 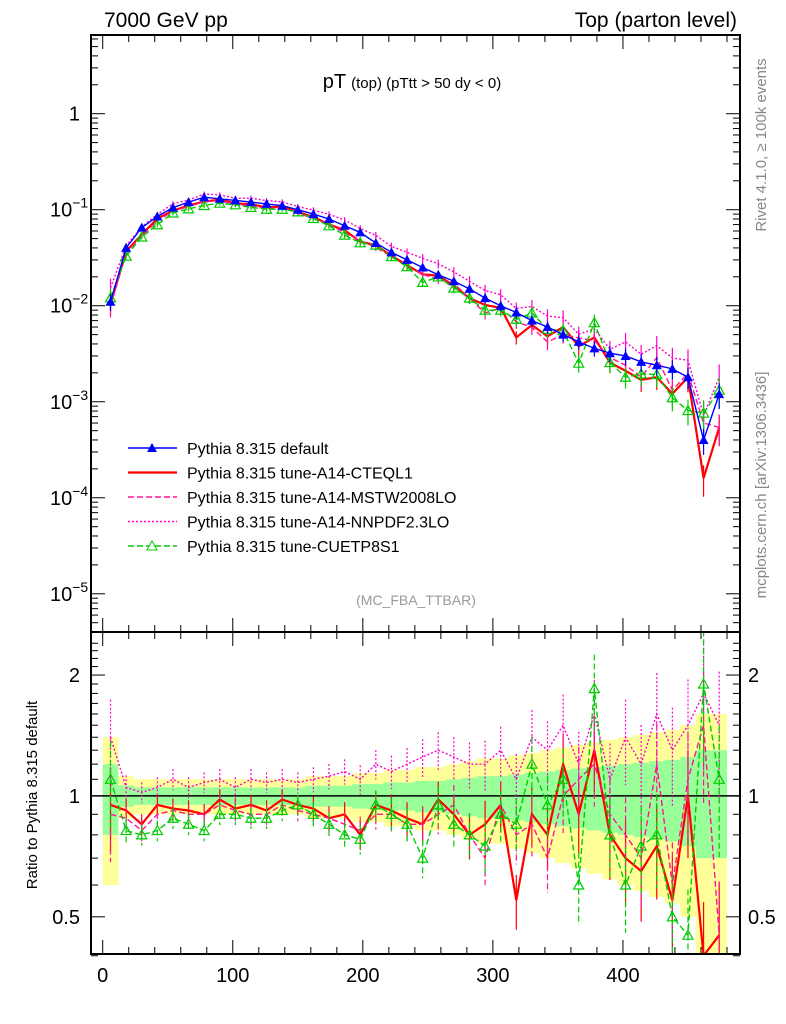 I want to click on legend-label: Pythia 8.315 tune-A14-CTEQL1, so click(x=300, y=474).